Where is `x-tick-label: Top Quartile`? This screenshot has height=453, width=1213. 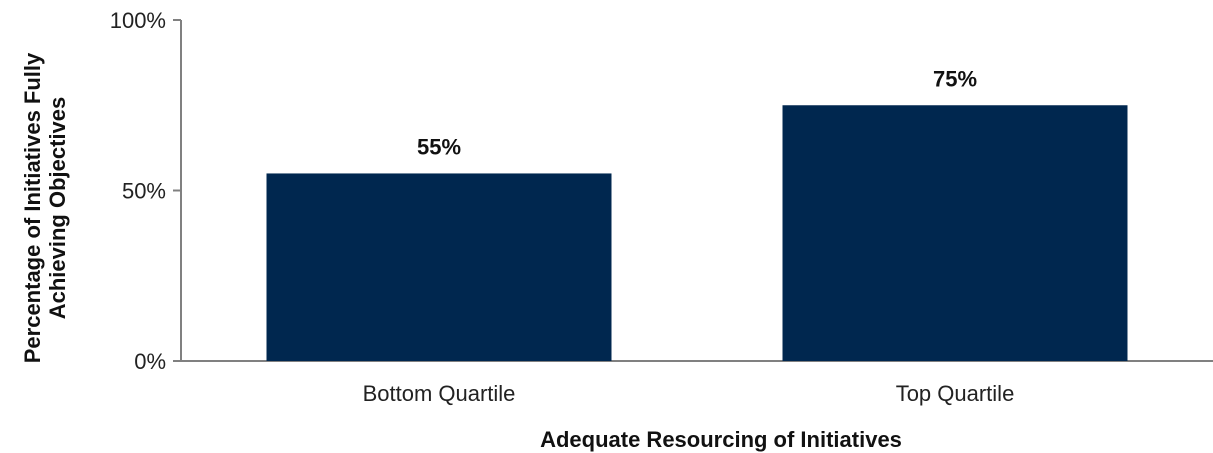 x-tick-label: Top Quartile is located at coordinates (955, 393).